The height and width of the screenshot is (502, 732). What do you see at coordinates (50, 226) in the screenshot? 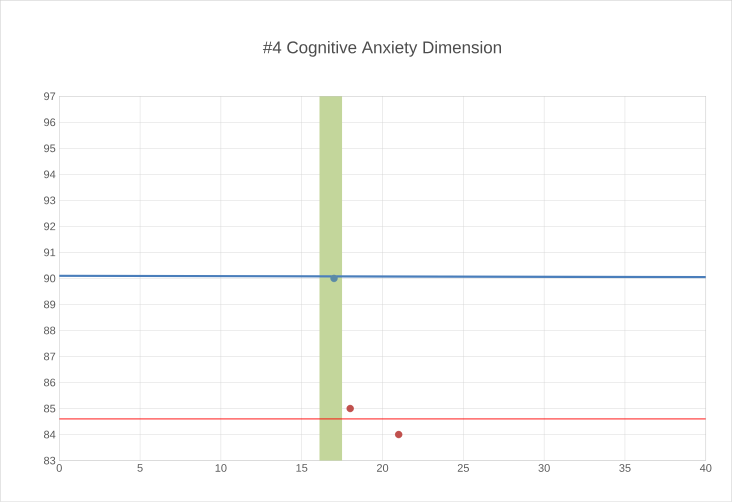
I see `y-tick-label: 92` at bounding box center [50, 226].